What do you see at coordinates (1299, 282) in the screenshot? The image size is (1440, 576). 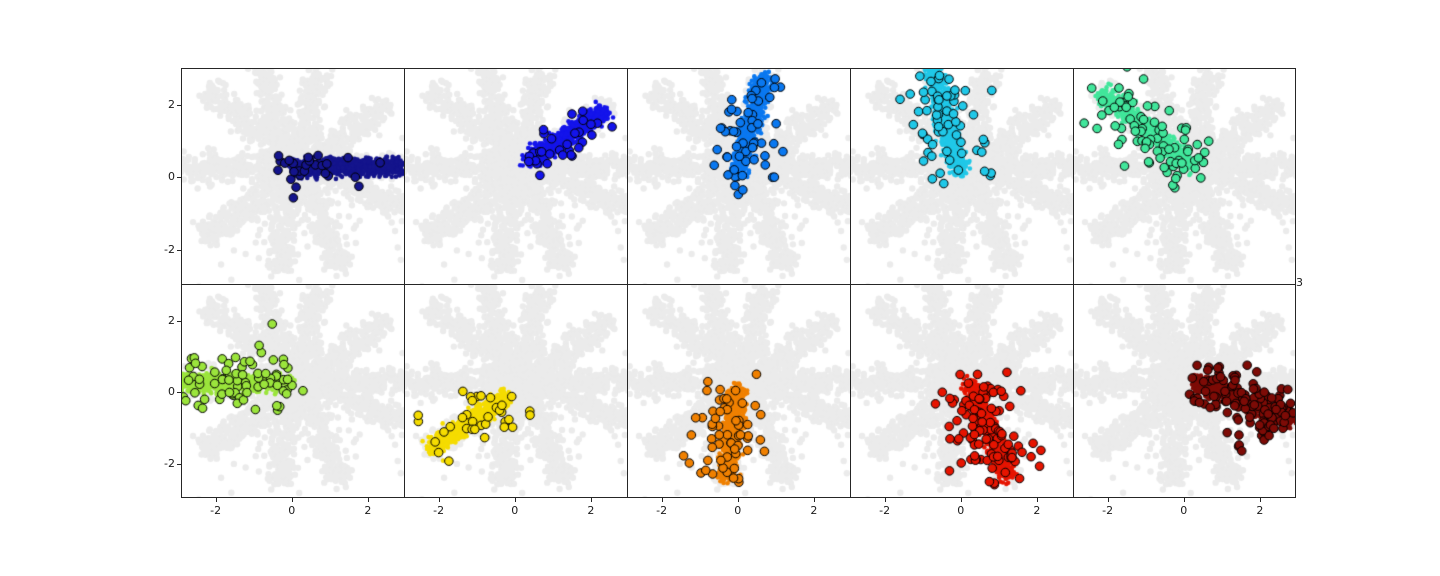 I see `stray-text: 3` at bounding box center [1299, 282].